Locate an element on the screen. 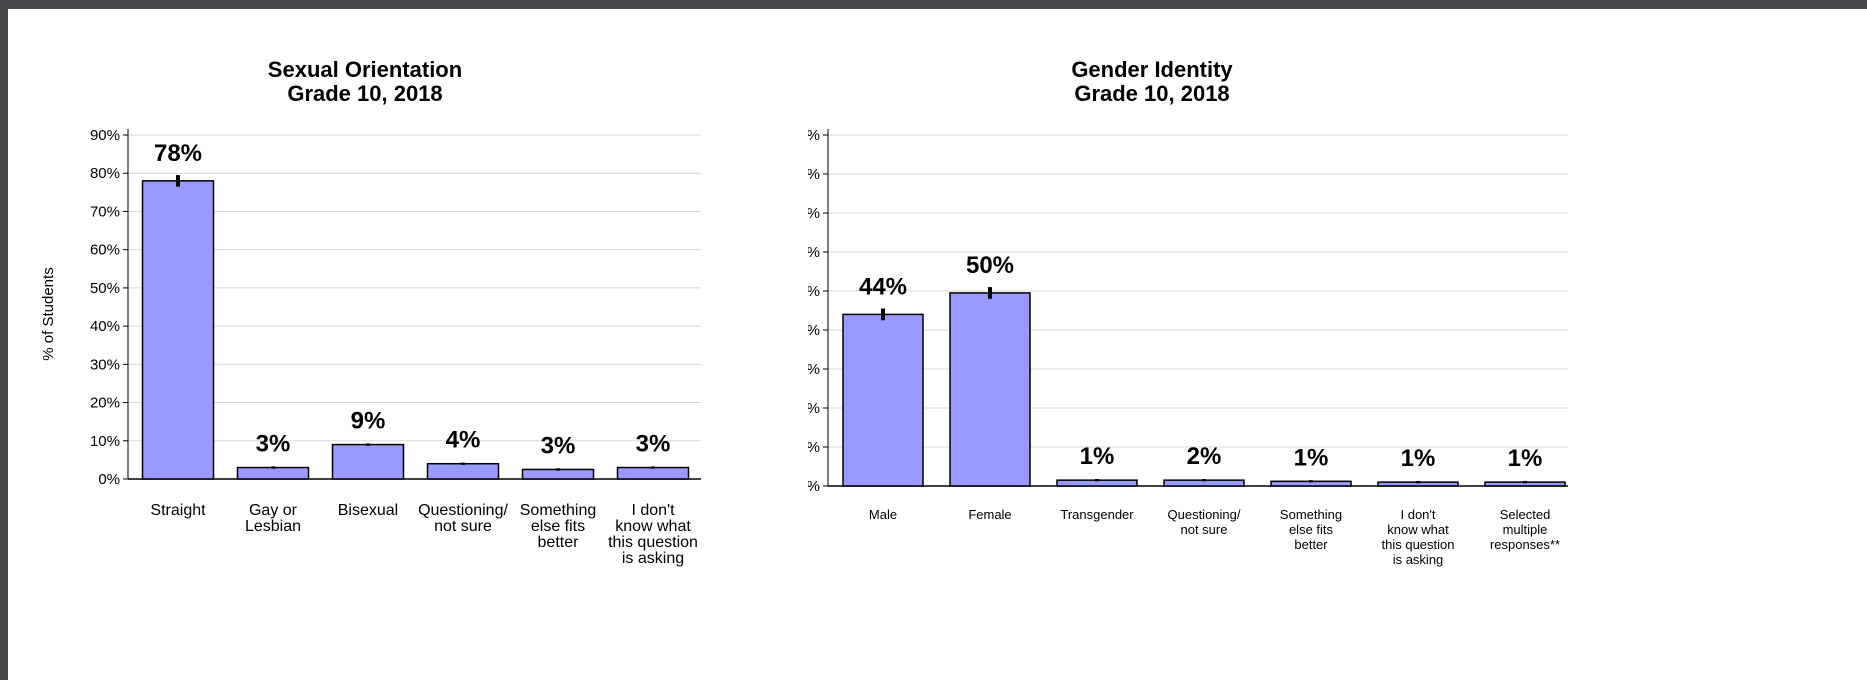  category-label: Selected multiple responses** is located at coordinates (1525, 529).